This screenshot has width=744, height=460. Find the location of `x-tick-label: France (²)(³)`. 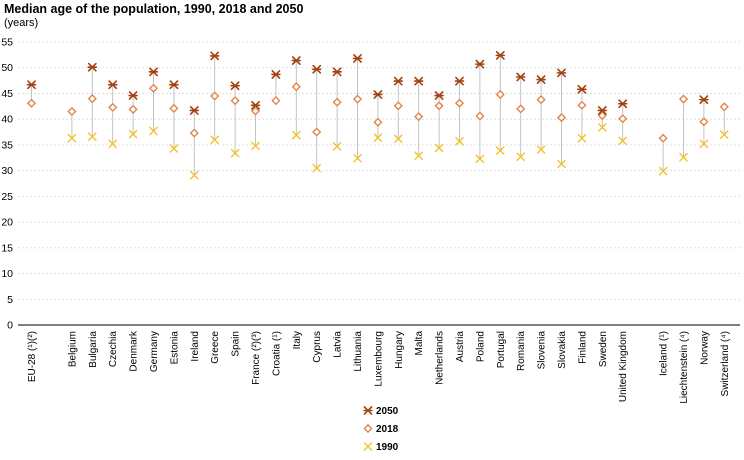

x-tick-label: France (²)(³) is located at coordinates (256, 358).